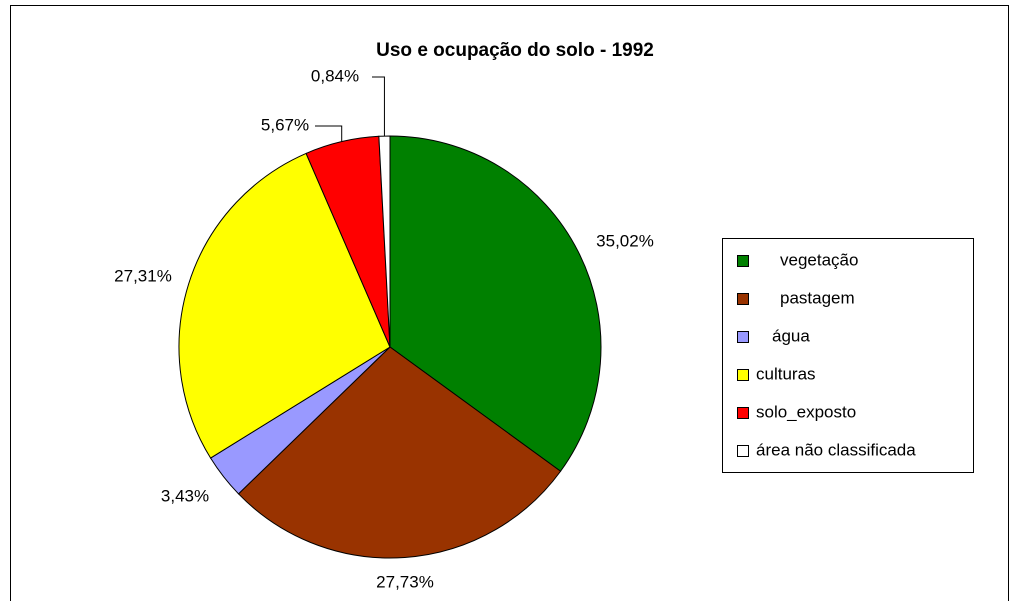 The width and height of the screenshot is (1017, 601). What do you see at coordinates (405, 581) in the screenshot?
I see `data-label: 27,73%` at bounding box center [405, 581].